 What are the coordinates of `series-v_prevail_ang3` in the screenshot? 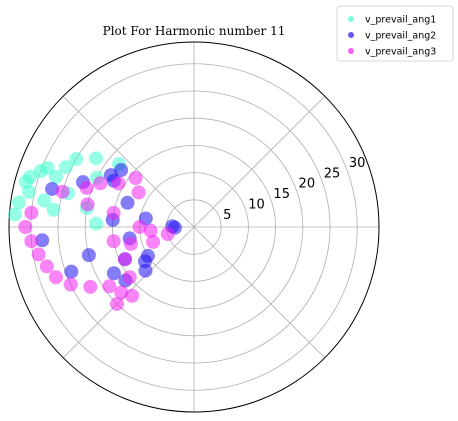 It's located at (96, 241).